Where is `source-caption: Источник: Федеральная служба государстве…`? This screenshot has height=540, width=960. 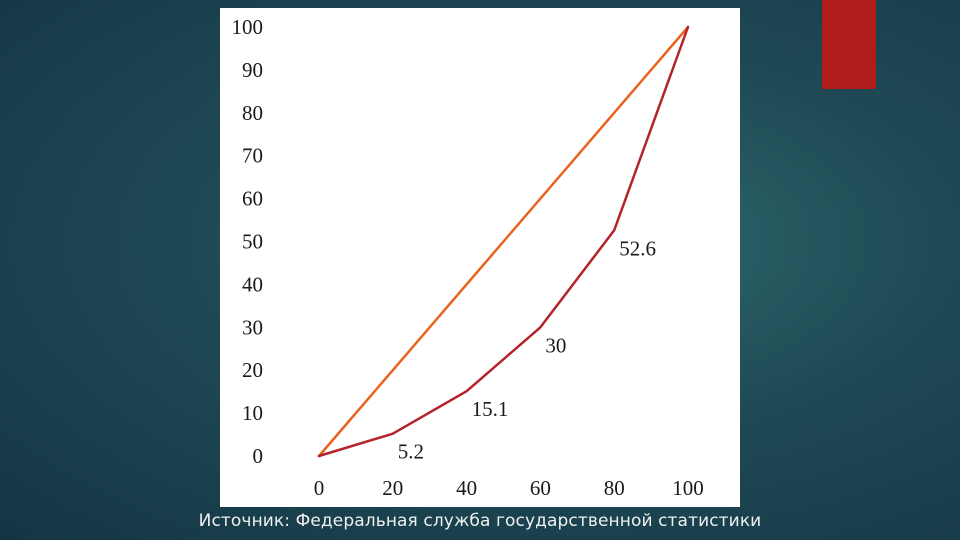 source-caption: Источник: Федеральная служба государстве… is located at coordinates (480, 521).